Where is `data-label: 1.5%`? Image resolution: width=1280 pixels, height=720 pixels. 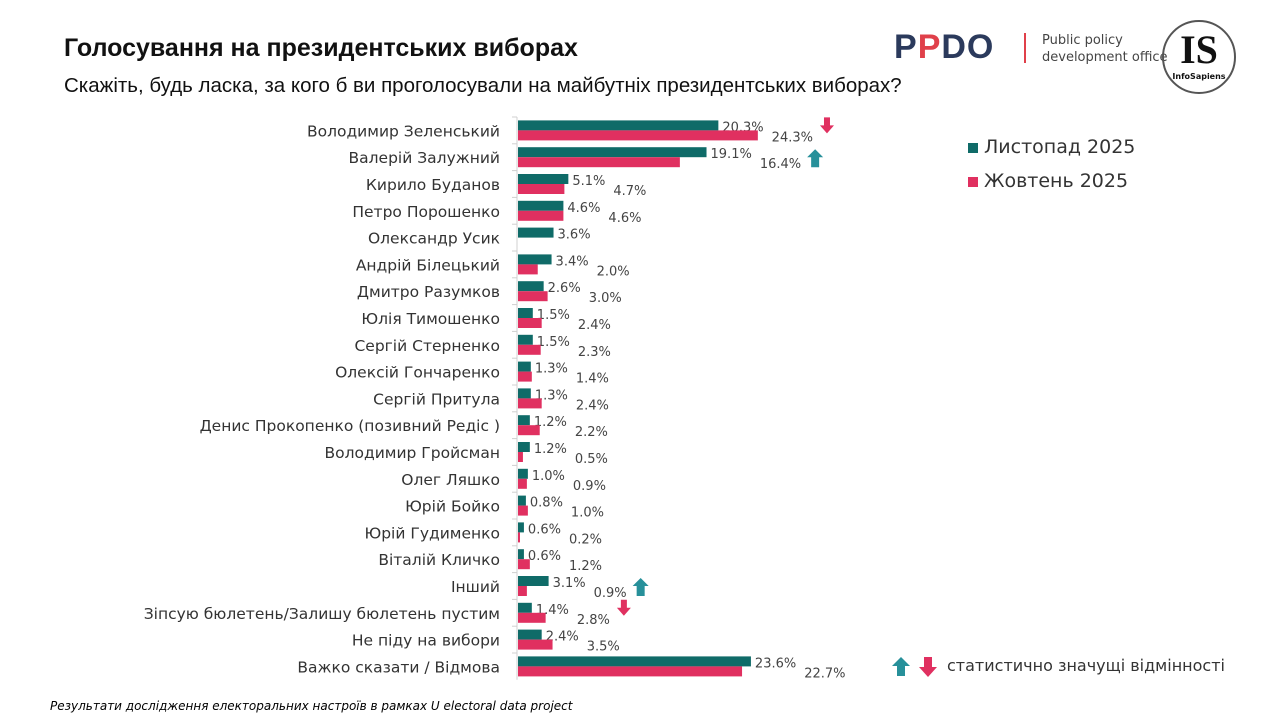 data-label: 1.5% is located at coordinates (553, 315).